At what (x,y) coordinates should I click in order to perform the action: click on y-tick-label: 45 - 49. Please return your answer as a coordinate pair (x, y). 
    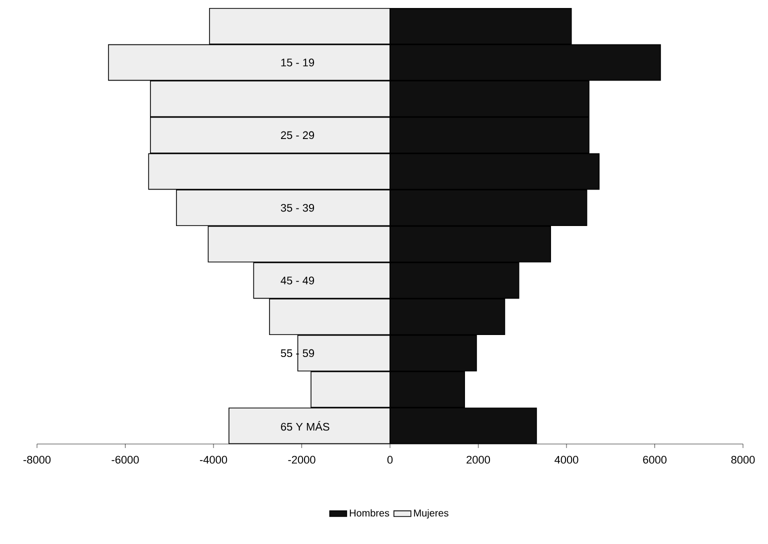
    Looking at the image, I should click on (297, 280).